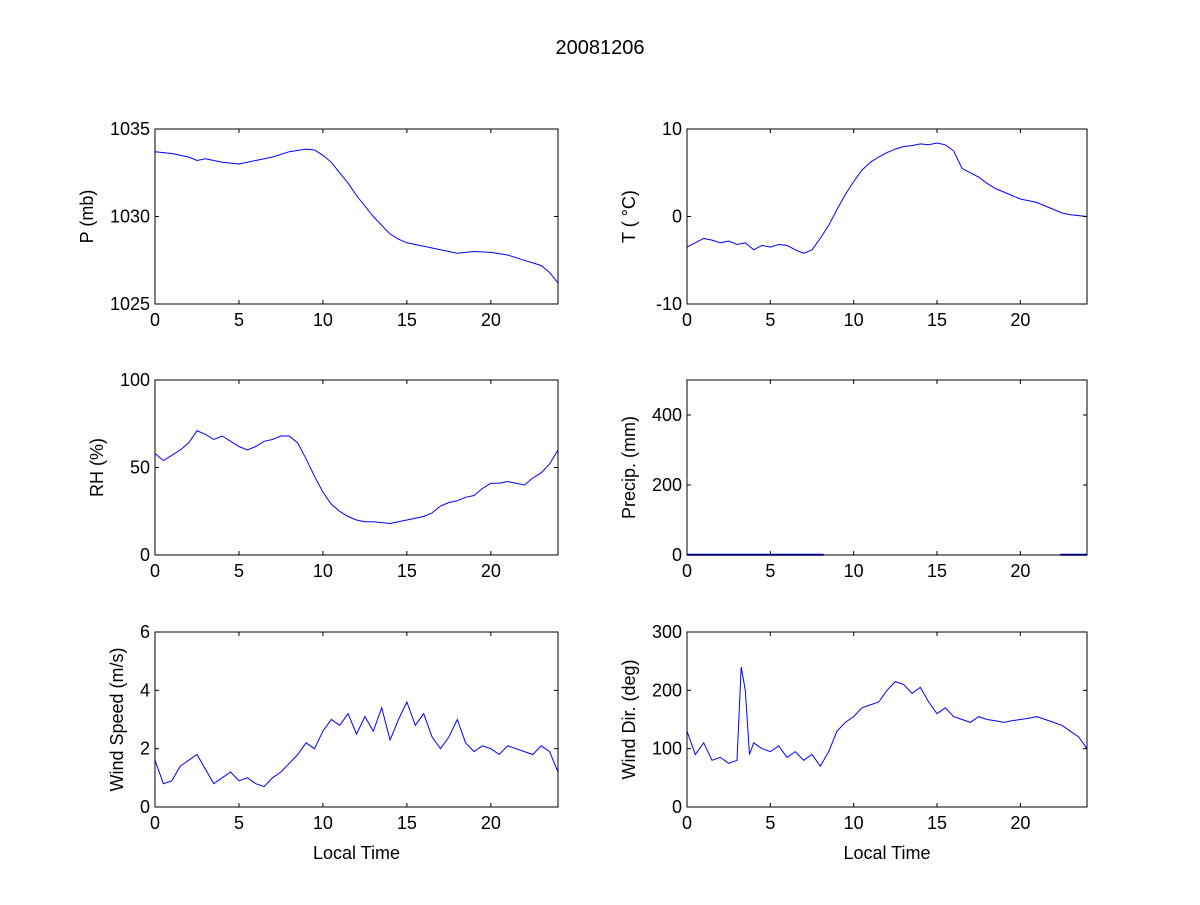 This screenshot has width=1200, height=905. What do you see at coordinates (687, 571) in the screenshot?
I see `x-tick-label-precip: 0` at bounding box center [687, 571].